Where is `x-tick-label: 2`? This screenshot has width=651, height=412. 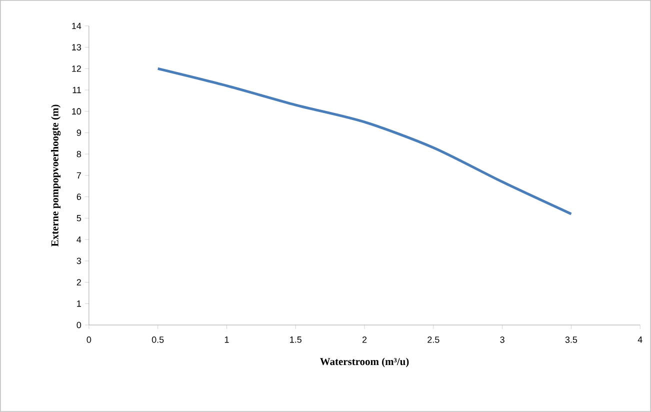 x-tick-label: 2 is located at coordinates (364, 339).